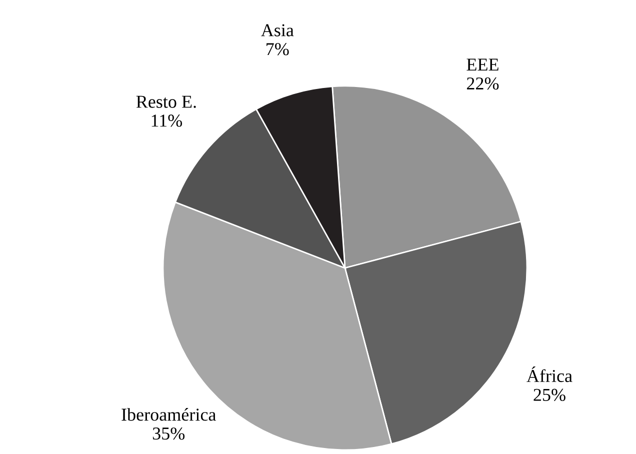 This screenshot has height=454, width=636. I want to click on data-label: 22%, so click(482, 83).